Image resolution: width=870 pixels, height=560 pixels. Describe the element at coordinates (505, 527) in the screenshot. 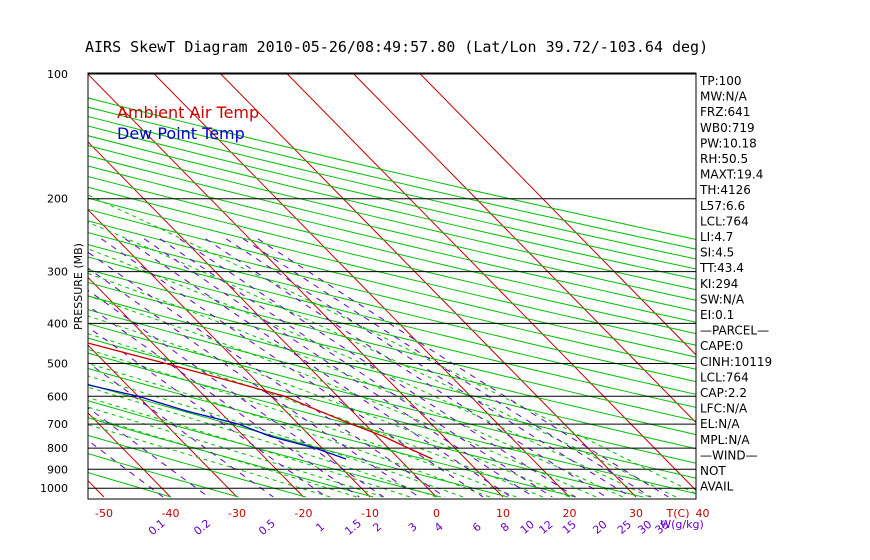

I see `mixing-ratio-label: 8` at that location.